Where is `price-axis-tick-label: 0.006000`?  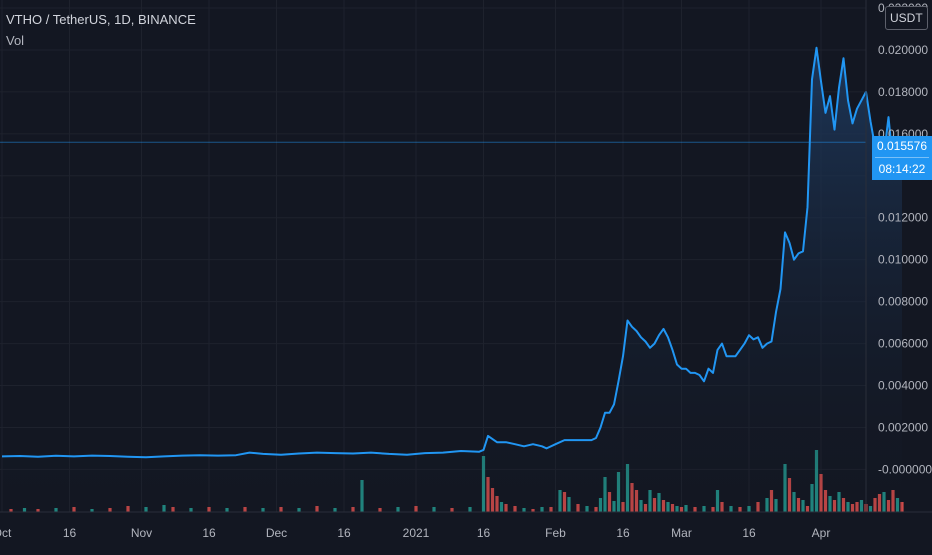
price-axis-tick-label: 0.006000 is located at coordinates (903, 344).